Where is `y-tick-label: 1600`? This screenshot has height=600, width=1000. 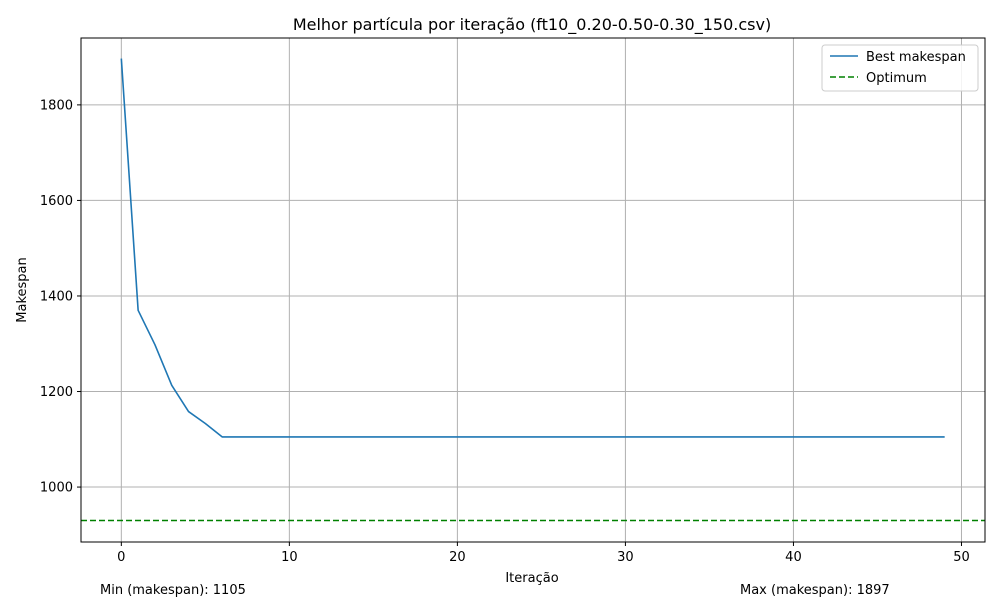 y-tick-label: 1600 is located at coordinates (56, 201).